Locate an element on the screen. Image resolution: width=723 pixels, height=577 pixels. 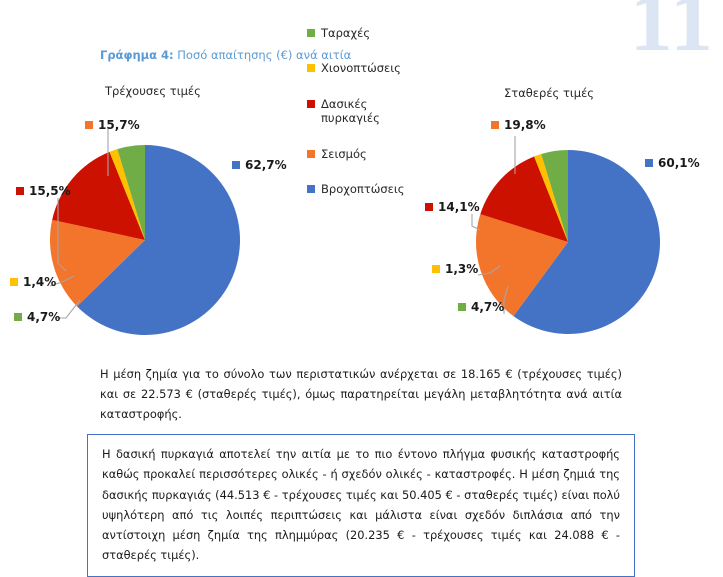
legend-label: Δασικές πυρκαγιές is located at coordinates (350, 111).